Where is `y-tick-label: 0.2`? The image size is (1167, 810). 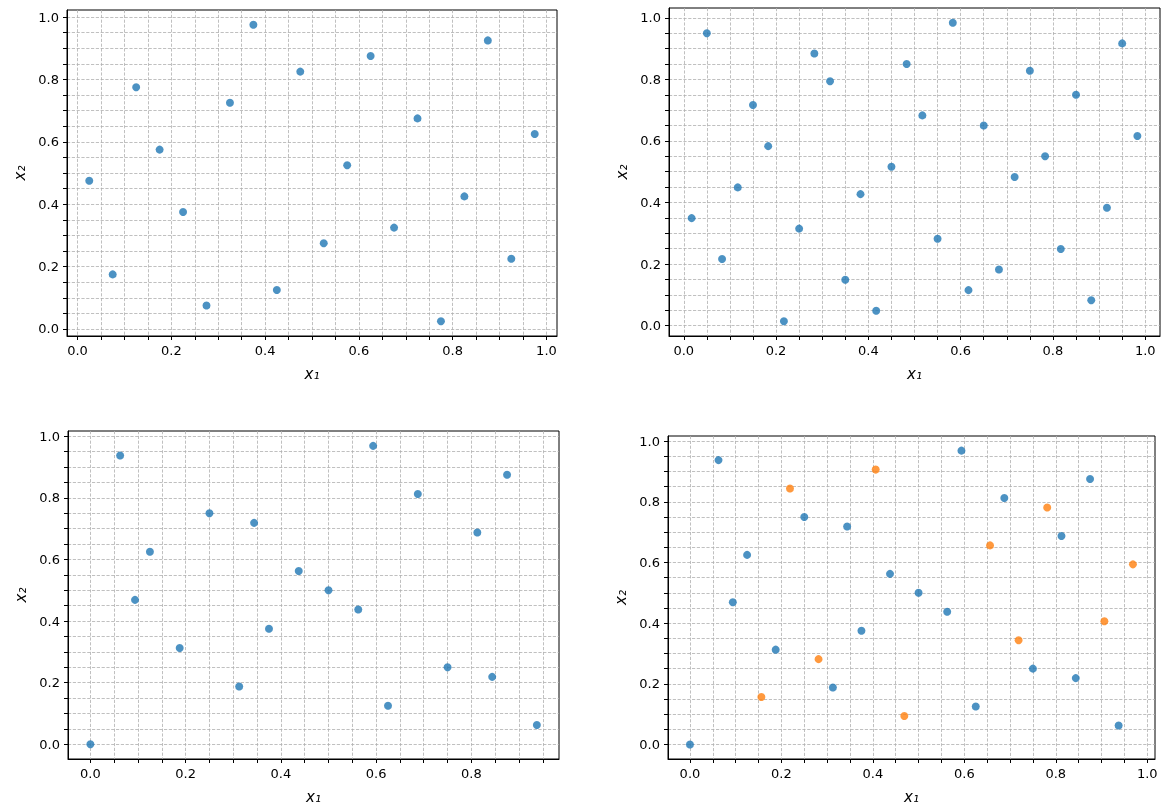 y-tick-label: 0.2 is located at coordinates (48, 267).